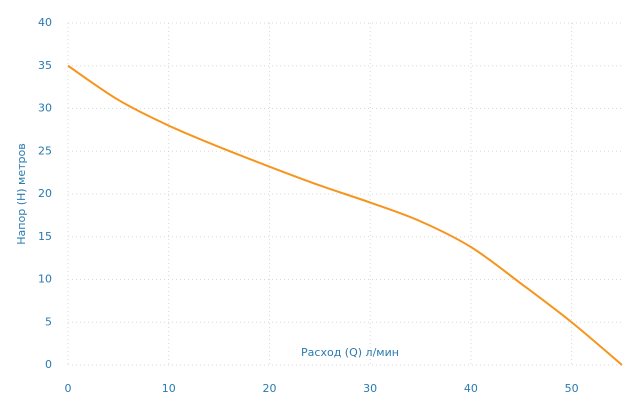 This screenshot has width=636, height=404. Describe the element at coordinates (21, 193) in the screenshot. I see `y-axis-label: Напор (H) метров` at that location.